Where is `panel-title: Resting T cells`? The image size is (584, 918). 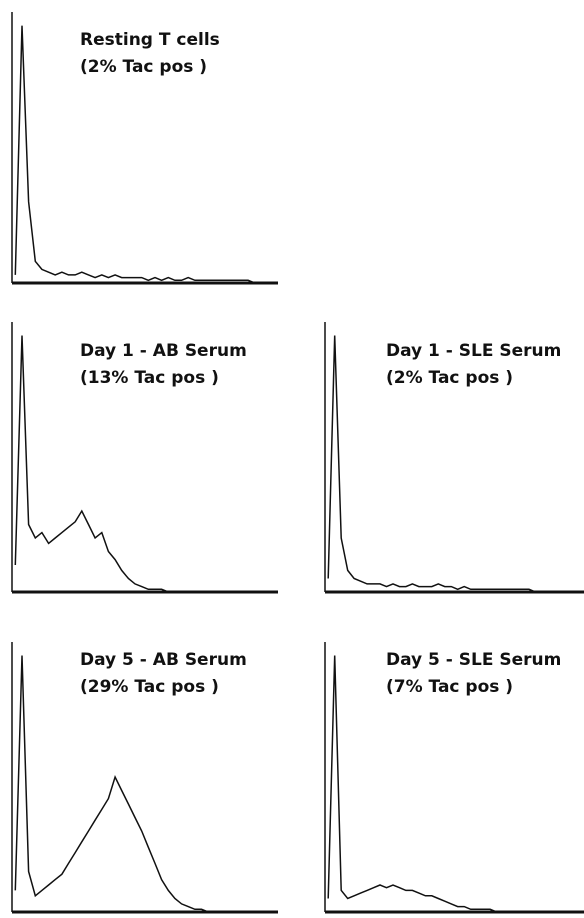
panel-title: Resting T cells is located at coordinates (150, 40).